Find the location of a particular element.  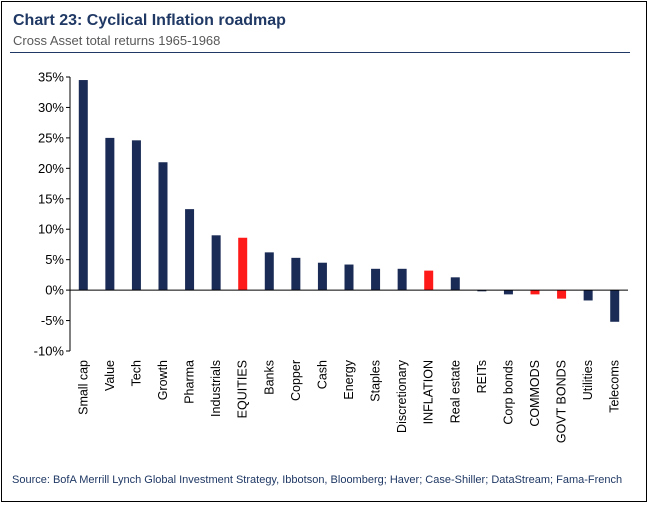

y-tick-label: 30% is located at coordinates (51, 107).